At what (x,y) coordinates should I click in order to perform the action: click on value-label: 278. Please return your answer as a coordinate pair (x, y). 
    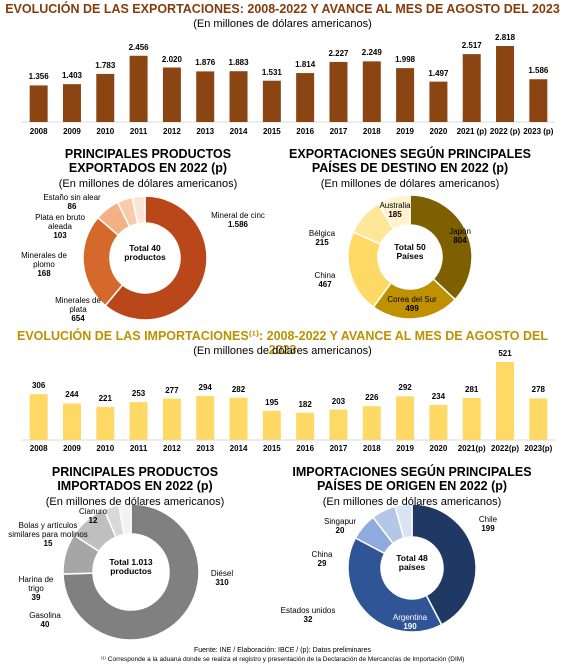
    Looking at the image, I should click on (538, 390).